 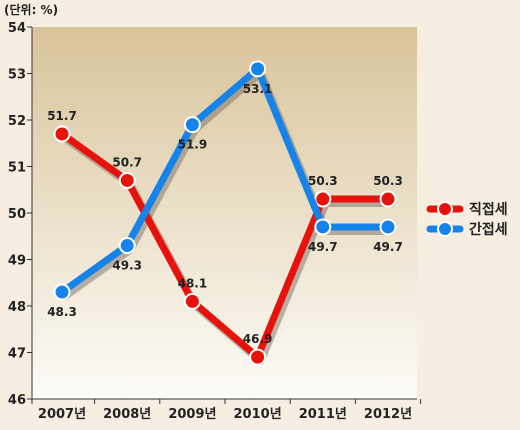 I want to click on y-tick-label: 49, so click(x=17, y=261).